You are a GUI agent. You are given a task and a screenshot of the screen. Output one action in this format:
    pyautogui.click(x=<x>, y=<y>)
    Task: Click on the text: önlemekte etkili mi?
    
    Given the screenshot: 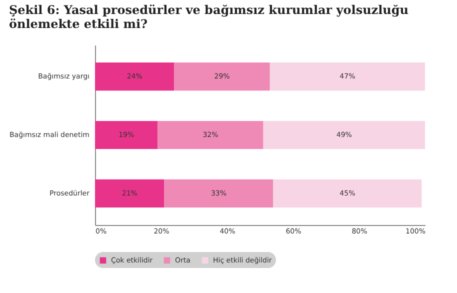 What is the action you would take?
    pyautogui.click(x=78, y=24)
    